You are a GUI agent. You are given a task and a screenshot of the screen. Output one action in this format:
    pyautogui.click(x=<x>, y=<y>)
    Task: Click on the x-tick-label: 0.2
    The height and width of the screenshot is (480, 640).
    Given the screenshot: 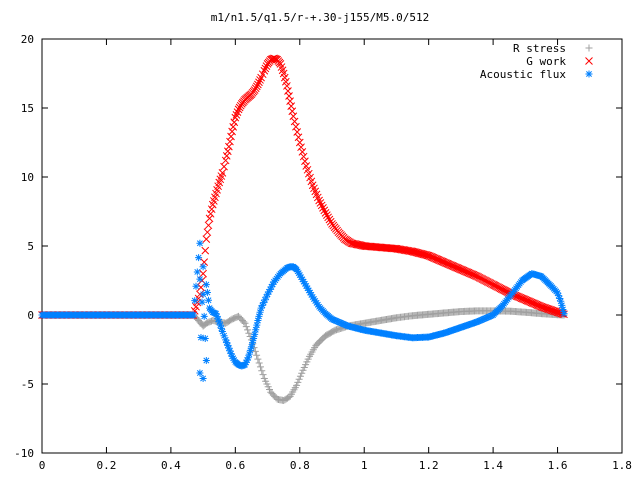 What is the action you would take?
    pyautogui.click(x=107, y=465)
    